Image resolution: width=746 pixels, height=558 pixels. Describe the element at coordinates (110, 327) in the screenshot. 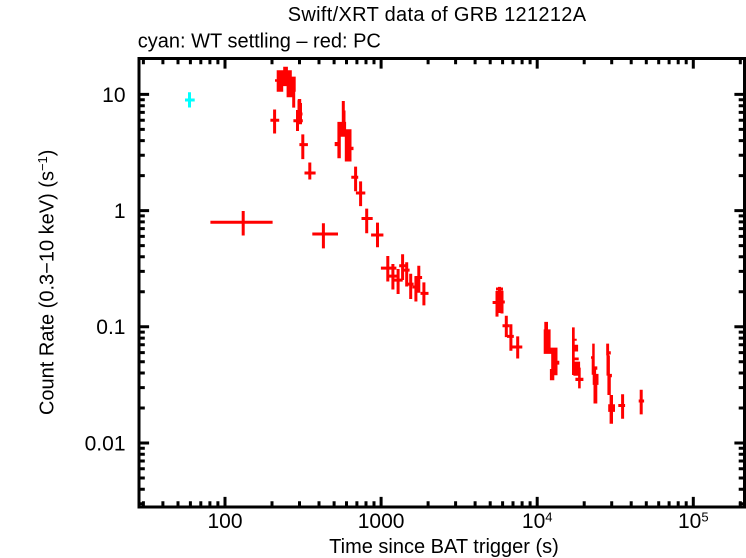

I see `svg-text: 0.1` at that location.